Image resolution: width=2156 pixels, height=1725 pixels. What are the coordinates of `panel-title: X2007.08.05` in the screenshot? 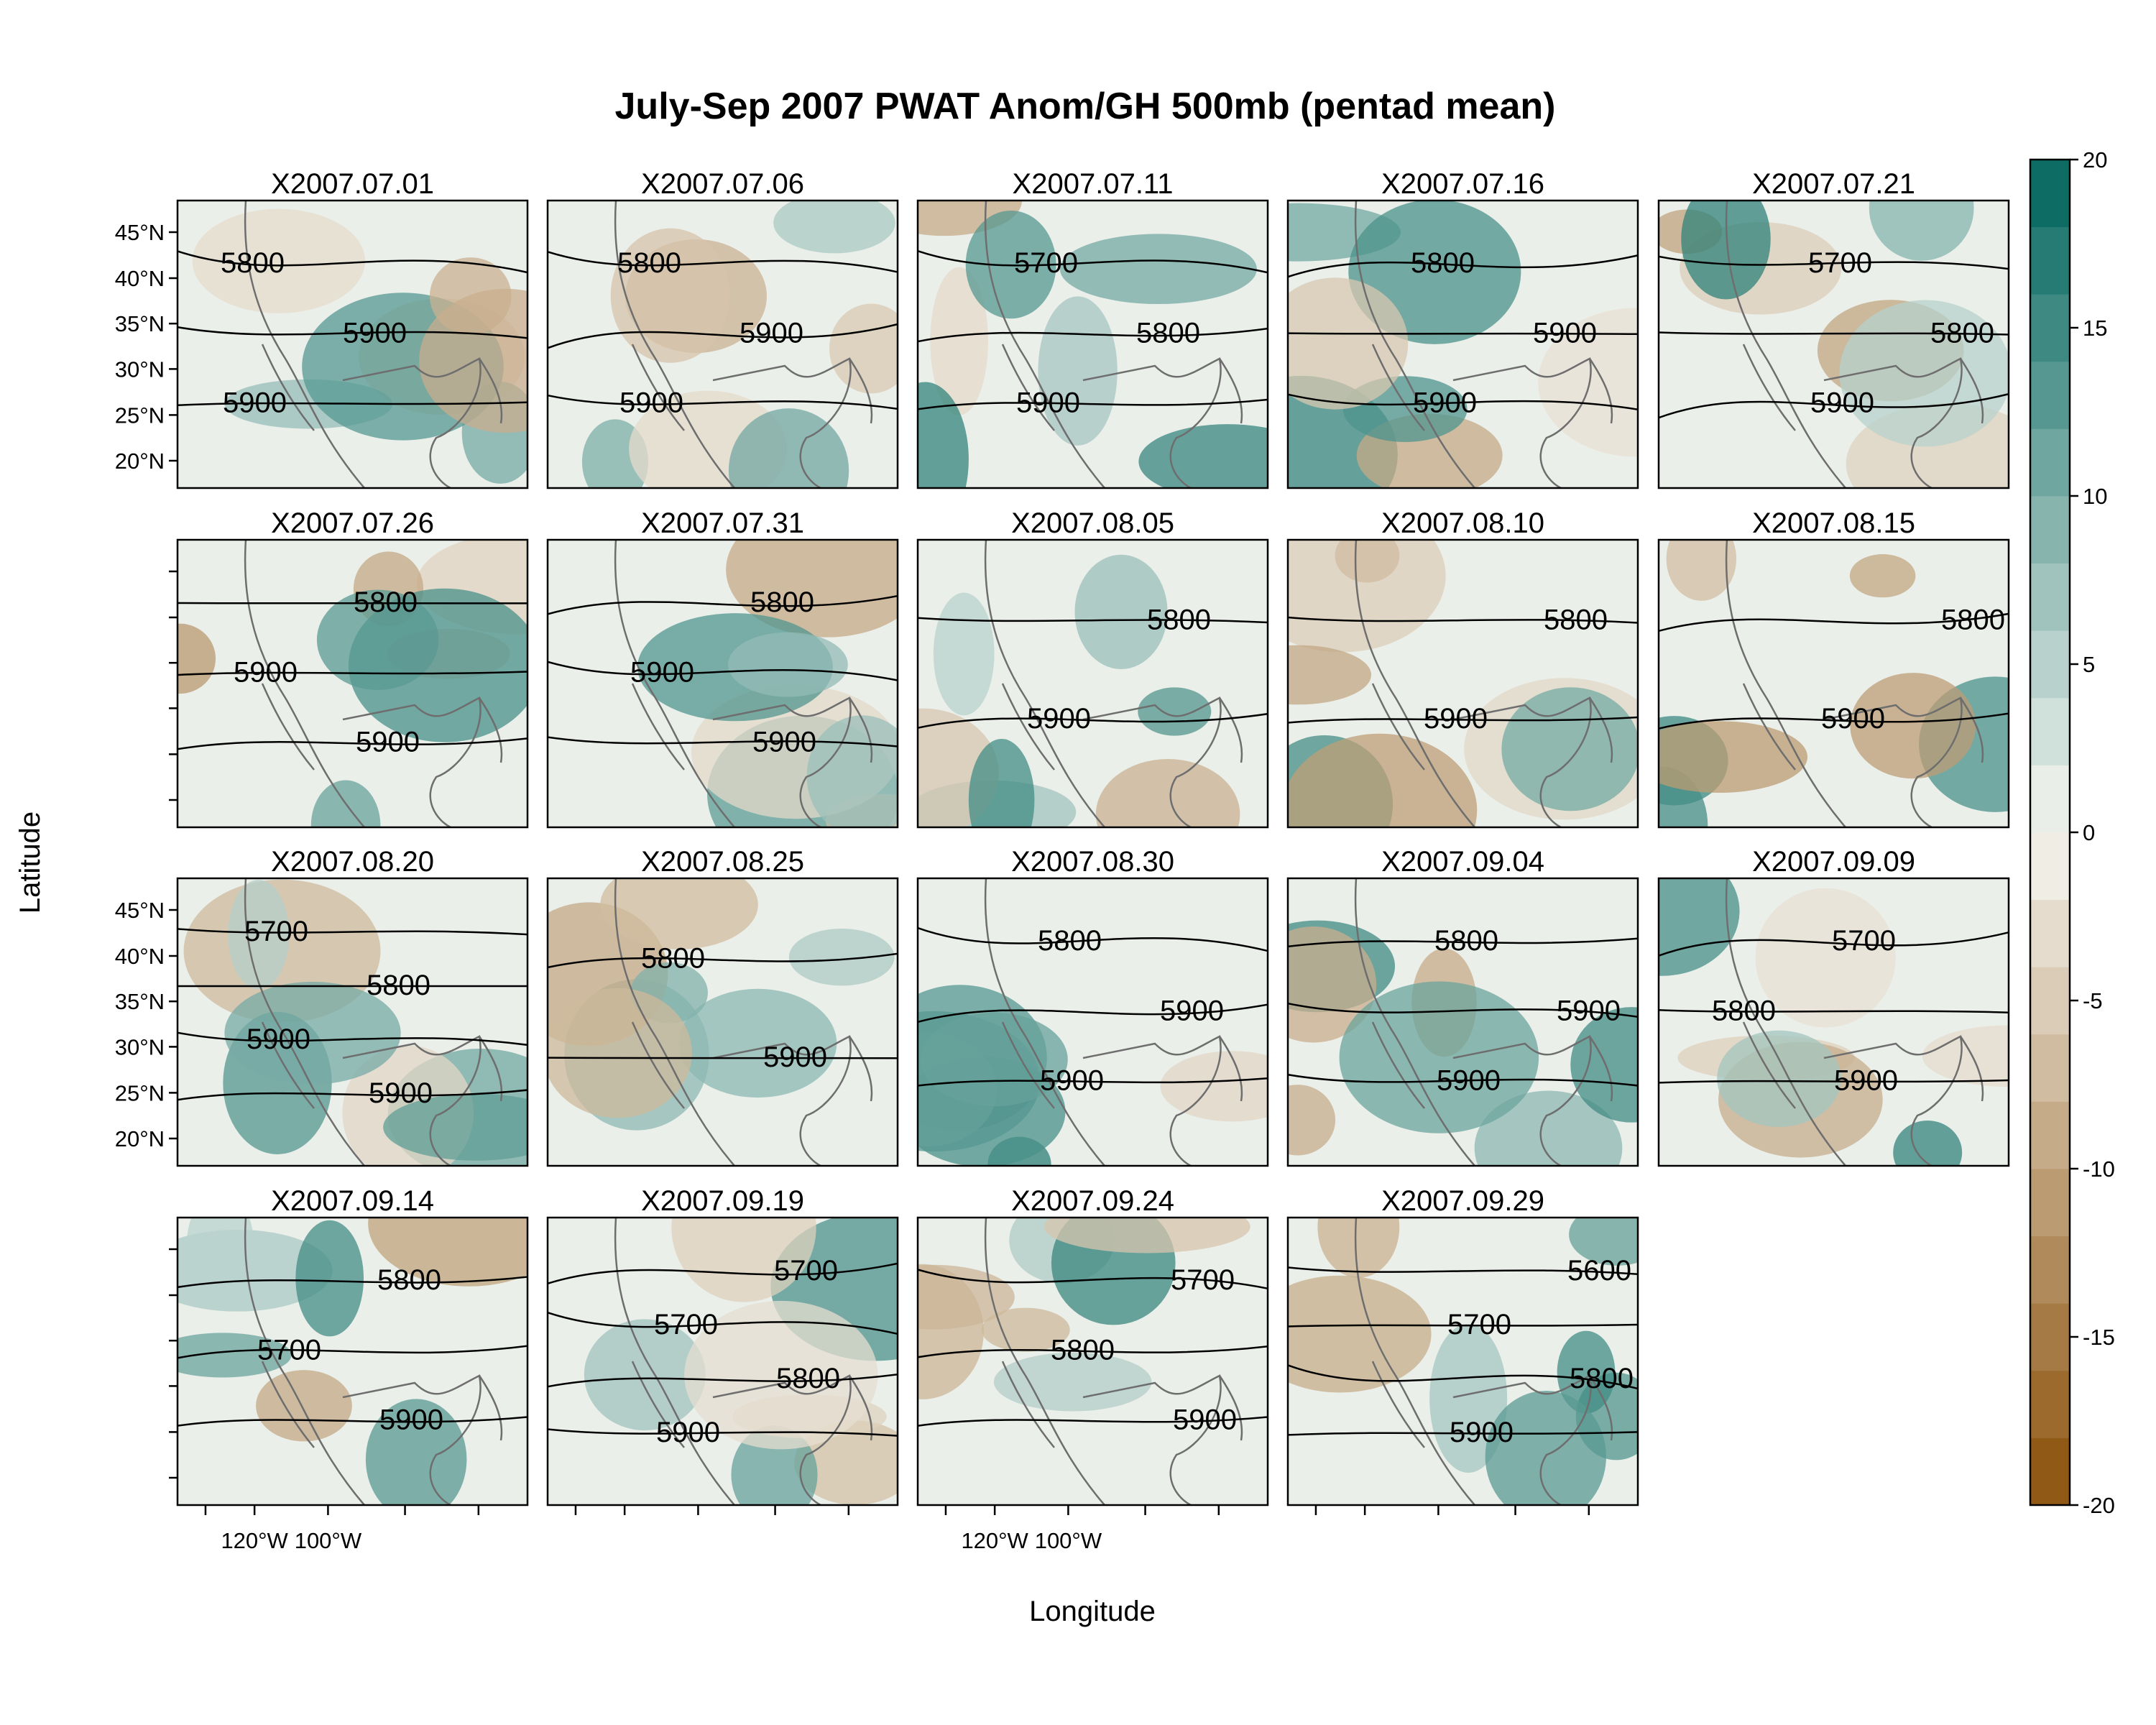 It's located at (1093, 523).